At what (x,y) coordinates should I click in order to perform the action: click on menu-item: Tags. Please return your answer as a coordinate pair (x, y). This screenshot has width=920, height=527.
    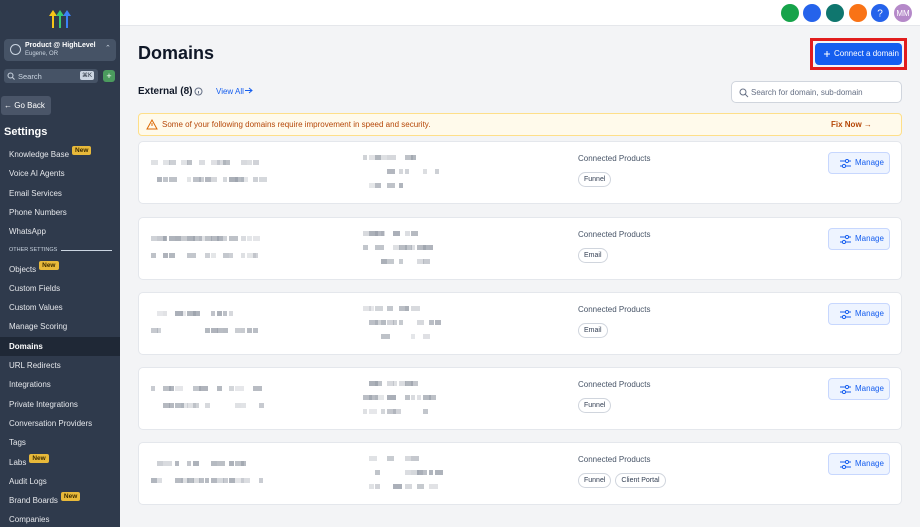
    Looking at the image, I should click on (60, 442).